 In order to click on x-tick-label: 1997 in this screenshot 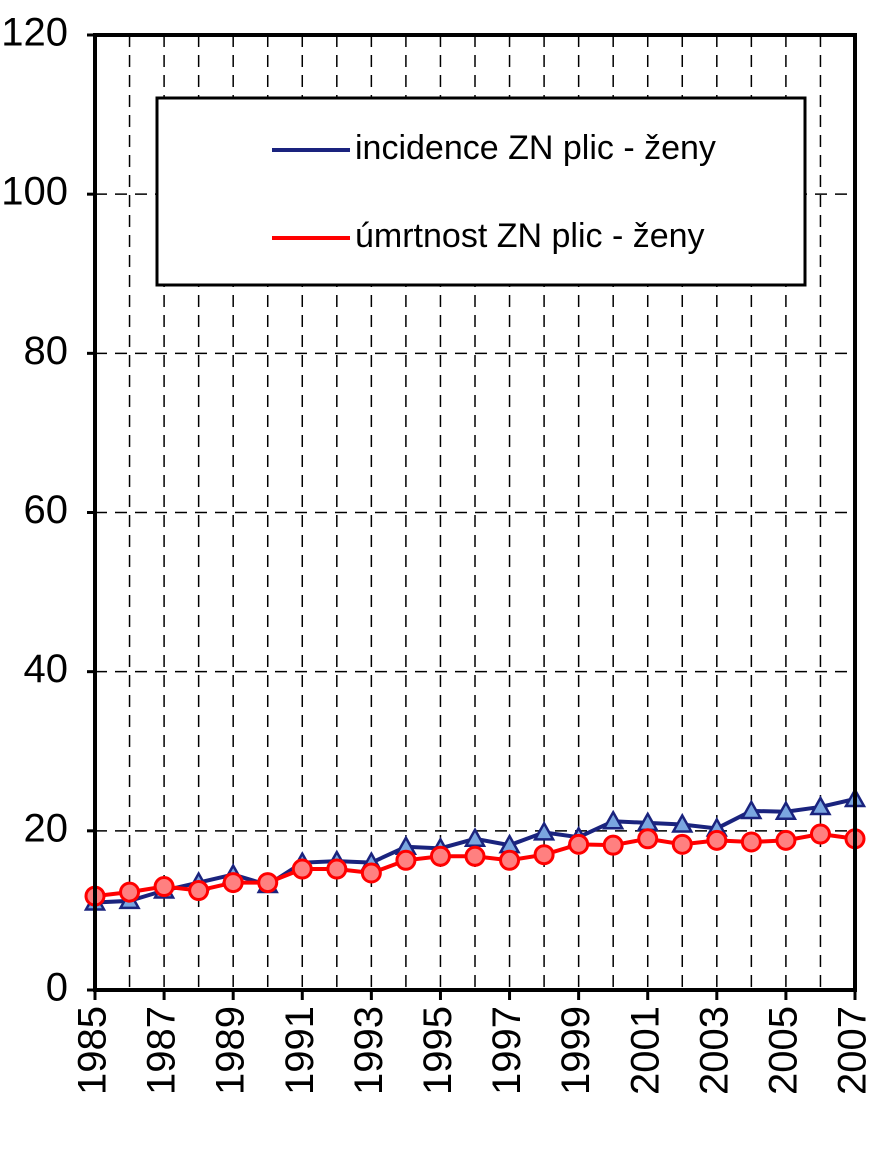, I will do `click(507, 1050)`.